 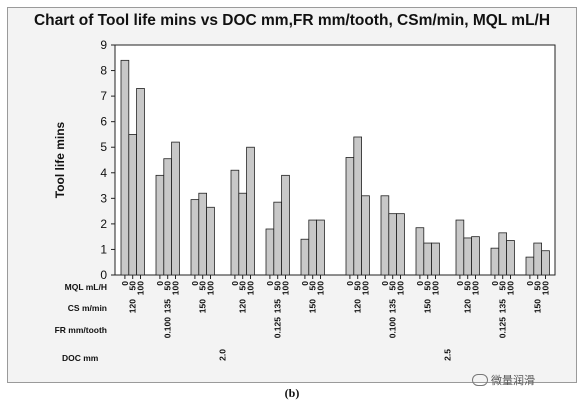 What do you see at coordinates (81, 330) in the screenshot?
I see `row-label-fr: FR mm/tooth` at bounding box center [81, 330].